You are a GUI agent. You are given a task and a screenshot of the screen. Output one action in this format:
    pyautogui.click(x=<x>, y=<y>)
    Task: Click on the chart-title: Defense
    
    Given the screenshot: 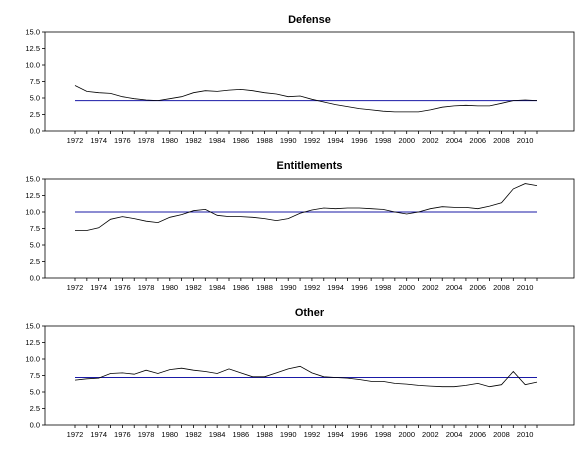 What is the action you would take?
    pyautogui.click(x=309, y=20)
    